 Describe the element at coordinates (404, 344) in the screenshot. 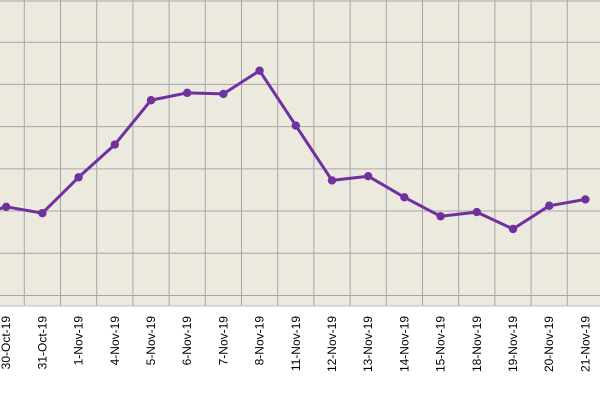

I see `x-tick-label: 14-Nov-19` at that location.